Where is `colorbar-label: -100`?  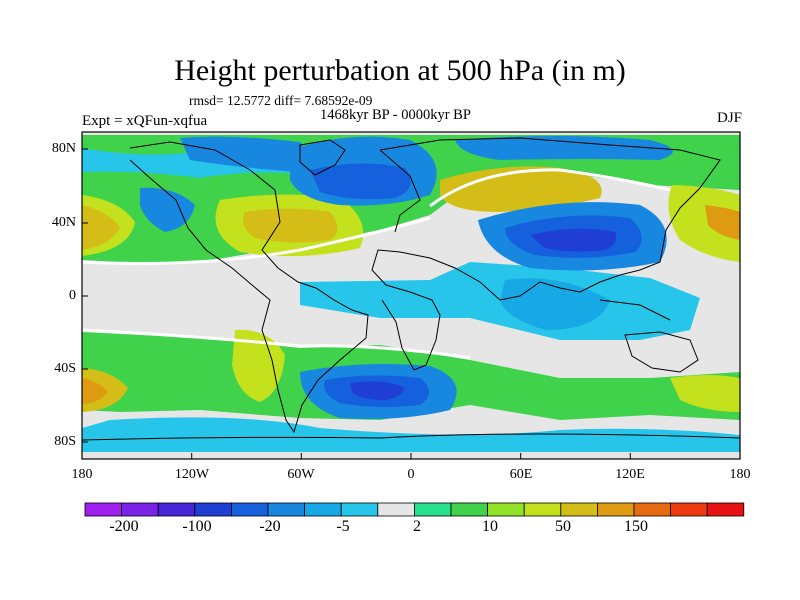
colorbar-label: -100 is located at coordinates (197, 526).